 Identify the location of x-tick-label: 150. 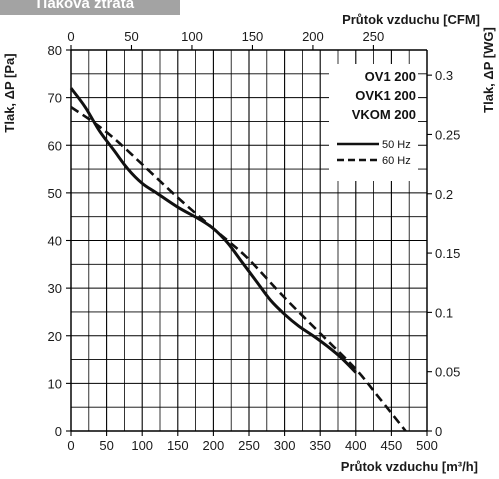
(178, 445).